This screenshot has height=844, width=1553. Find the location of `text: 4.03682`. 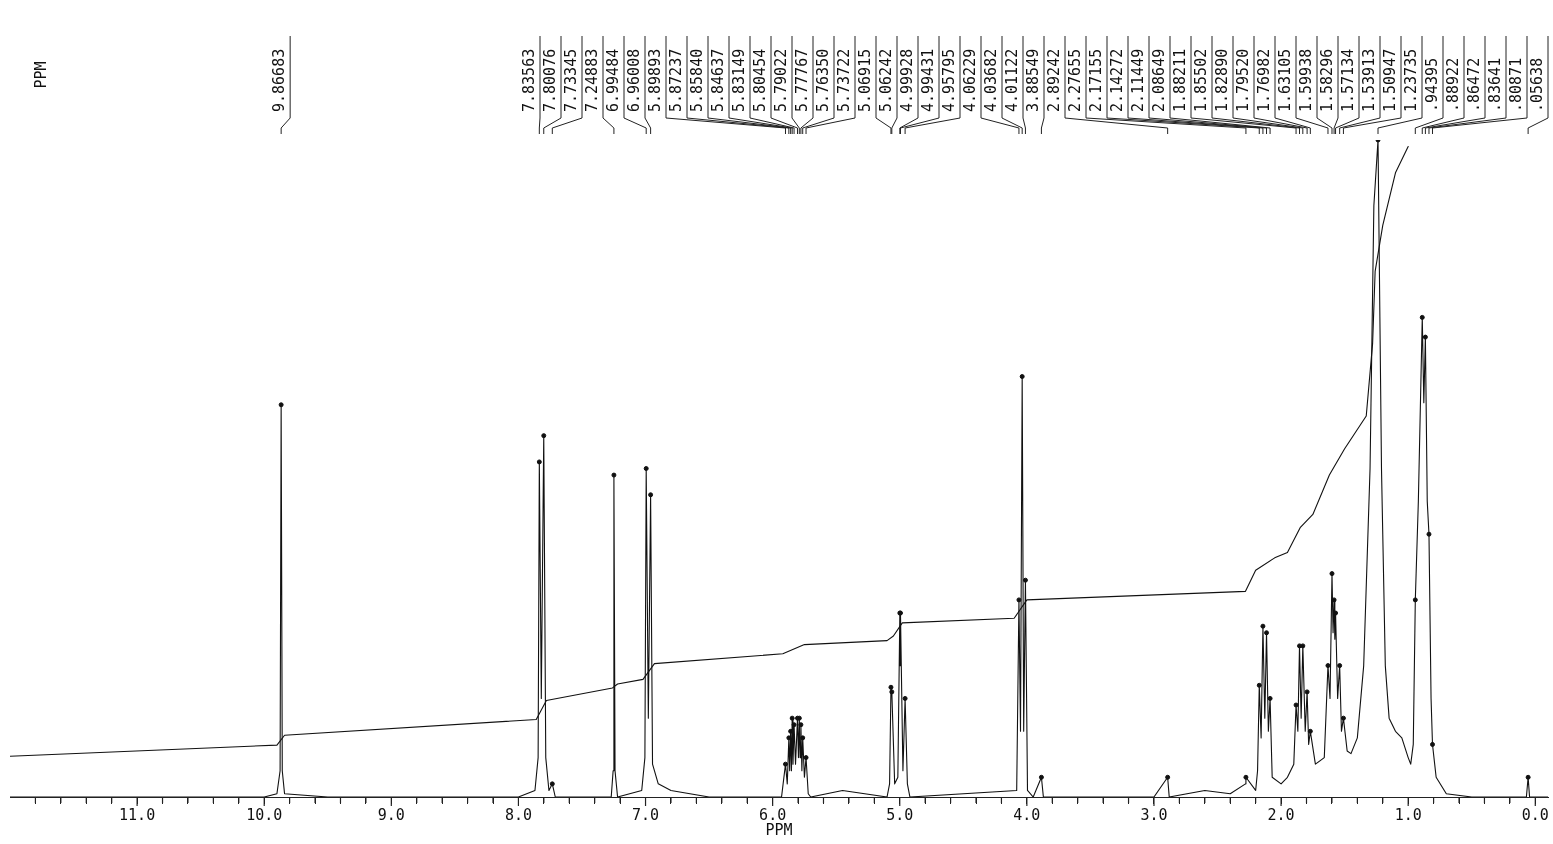

text: 4.03682 is located at coordinates (990, 80).